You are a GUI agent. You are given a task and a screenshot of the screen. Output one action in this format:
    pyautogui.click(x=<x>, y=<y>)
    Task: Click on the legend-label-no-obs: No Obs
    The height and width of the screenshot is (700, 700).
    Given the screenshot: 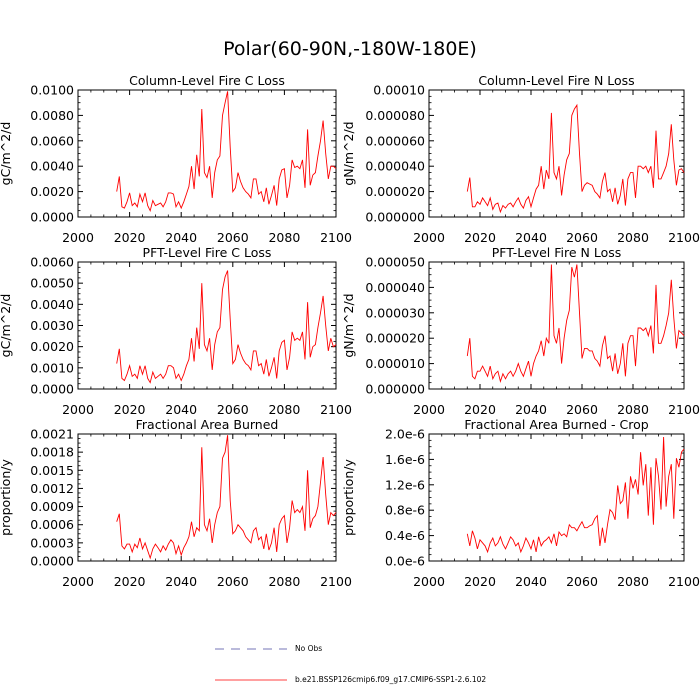 What is the action you would take?
    pyautogui.click(x=309, y=648)
    